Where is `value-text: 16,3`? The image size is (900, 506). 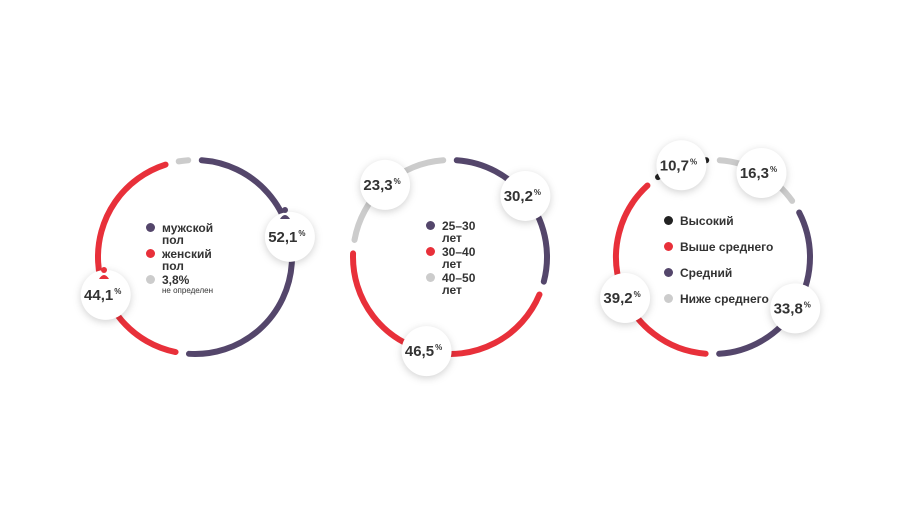 value-text: 16,3 is located at coordinates (754, 173).